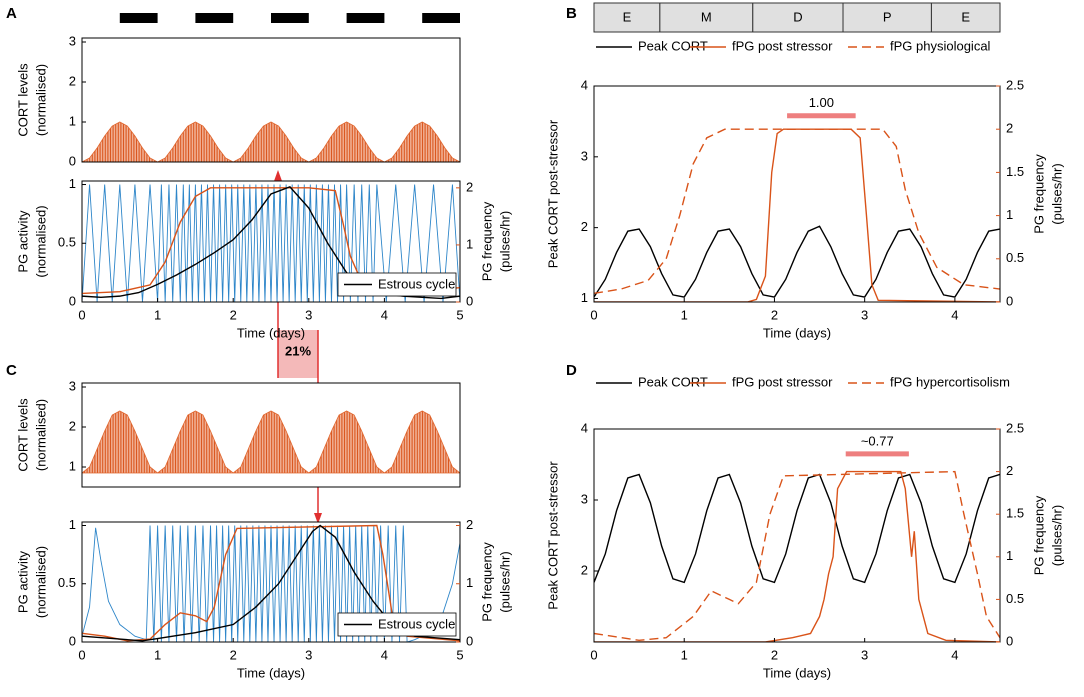 Image resolution: width=1084 pixels, height=697 pixels. What do you see at coordinates (67, 582) in the screenshot?
I see `y-tick-label: 0.5` at bounding box center [67, 582].